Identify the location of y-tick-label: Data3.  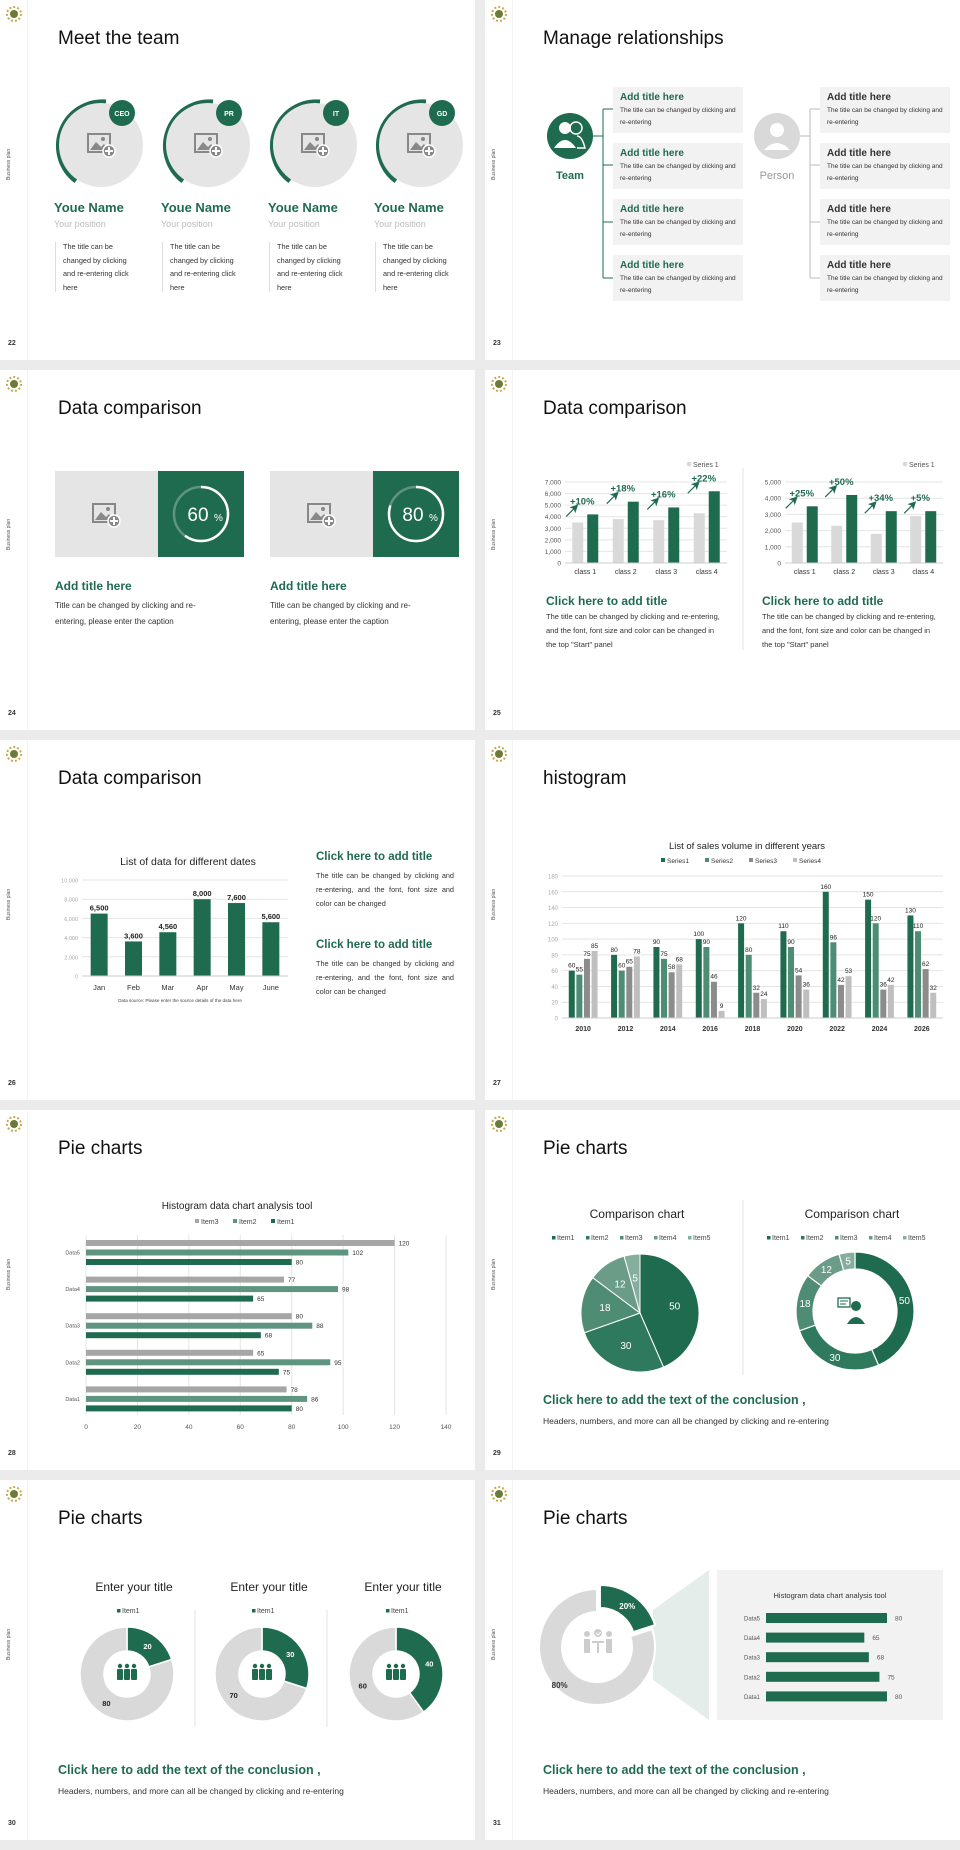
(752, 1659).